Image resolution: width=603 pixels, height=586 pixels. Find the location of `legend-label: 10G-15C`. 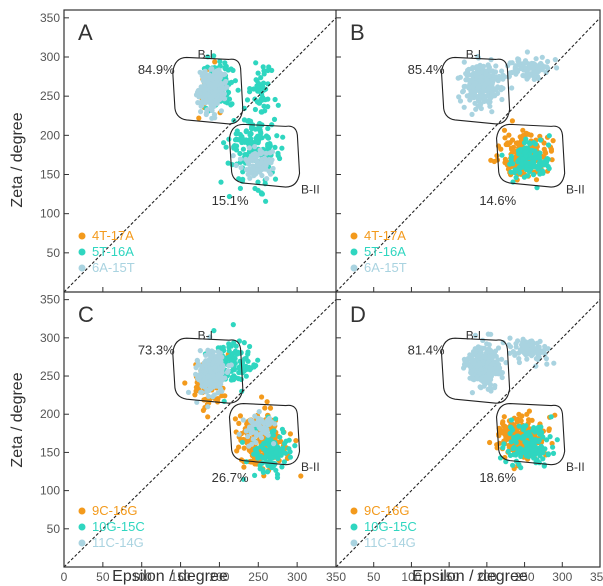

legend-label: 10G-15C is located at coordinates (118, 526).